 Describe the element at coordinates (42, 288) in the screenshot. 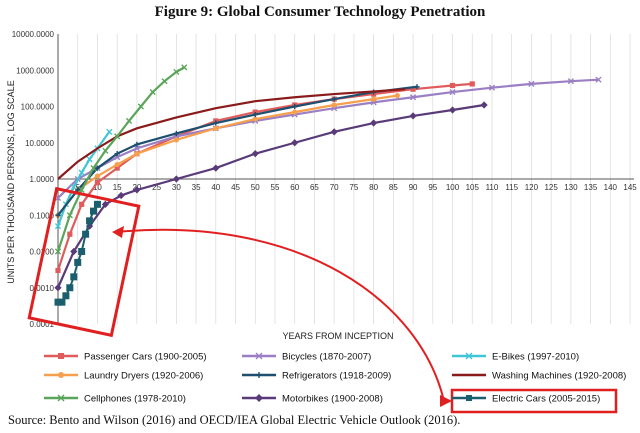

I see `y-tick-label: 0.0010` at that location.